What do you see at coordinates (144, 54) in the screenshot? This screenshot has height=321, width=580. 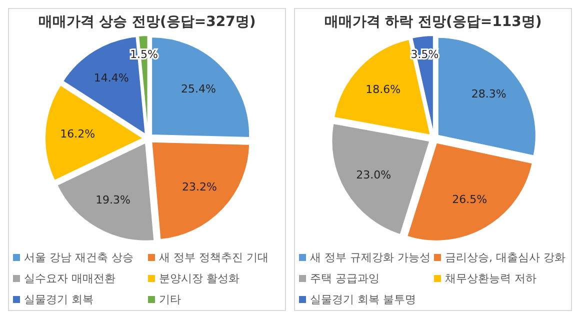 I see `data-label: 1.5%` at bounding box center [144, 54].